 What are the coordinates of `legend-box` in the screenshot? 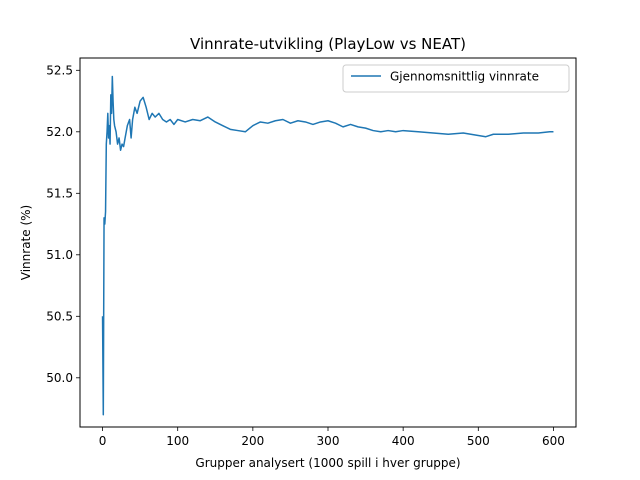 It's located at (456, 78).